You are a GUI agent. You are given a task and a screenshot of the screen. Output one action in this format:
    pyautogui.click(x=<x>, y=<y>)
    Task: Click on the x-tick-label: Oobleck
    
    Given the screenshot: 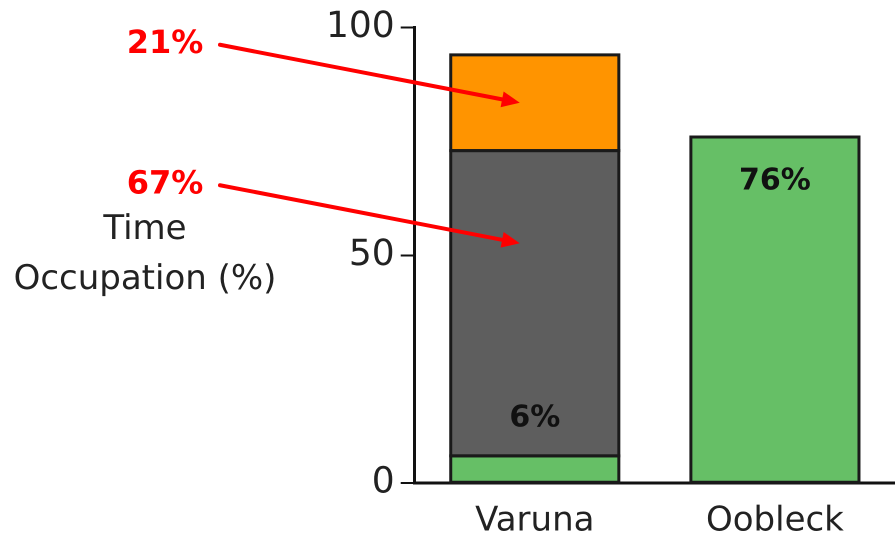 What is the action you would take?
    pyautogui.click(x=775, y=519)
    